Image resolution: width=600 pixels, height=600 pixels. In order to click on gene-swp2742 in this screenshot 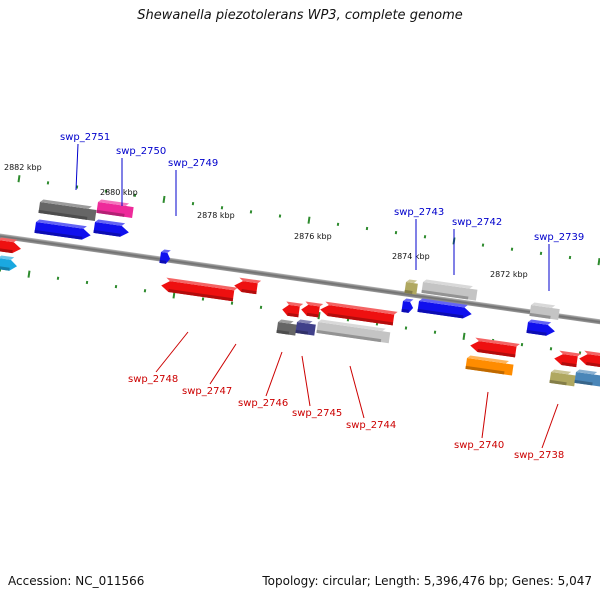, I will do `click(444, 308)`.